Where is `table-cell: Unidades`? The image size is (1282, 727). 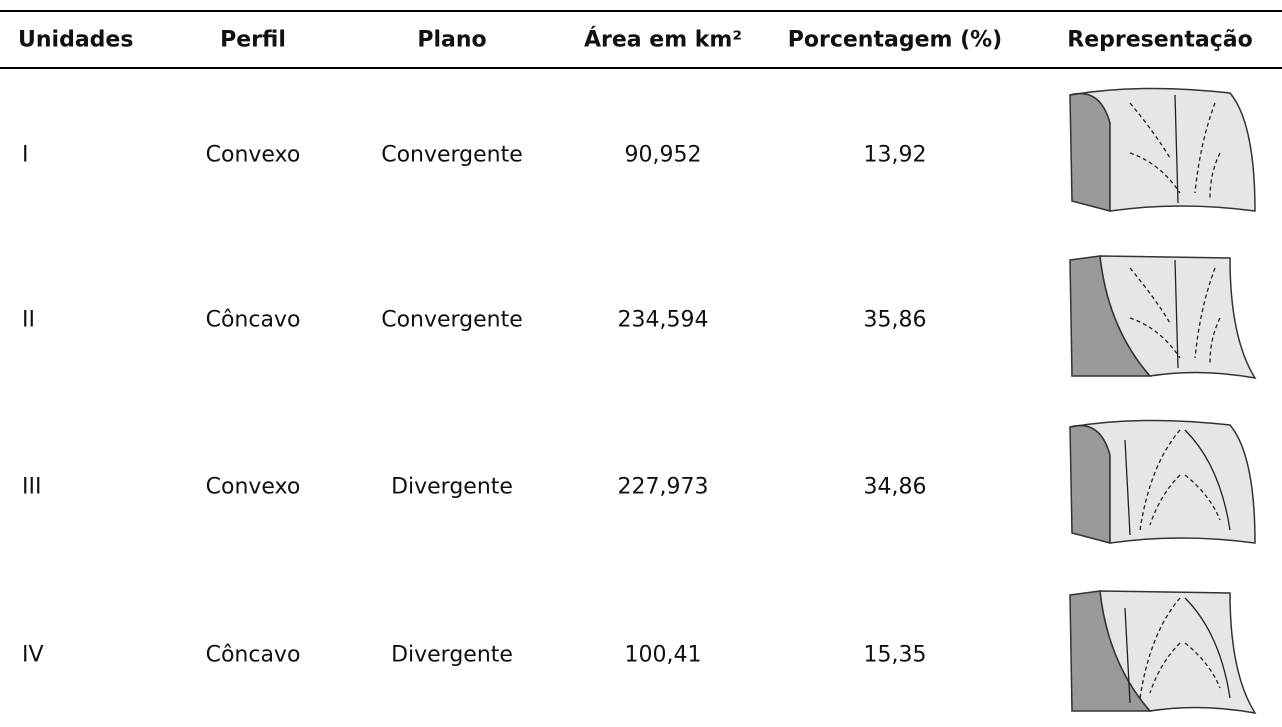
table-cell: Unidades is located at coordinates (76, 40).